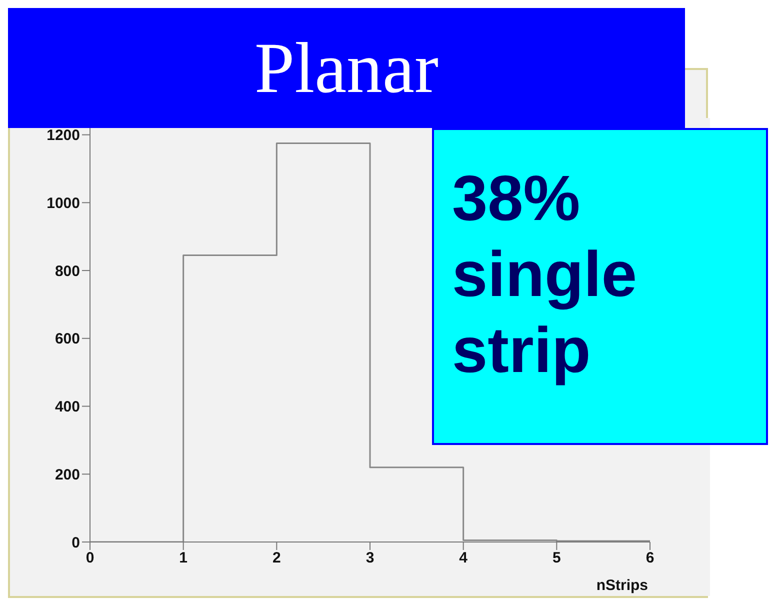 This screenshot has height=607, width=778. I want to click on x-axis-title: nStrips, so click(622, 585).